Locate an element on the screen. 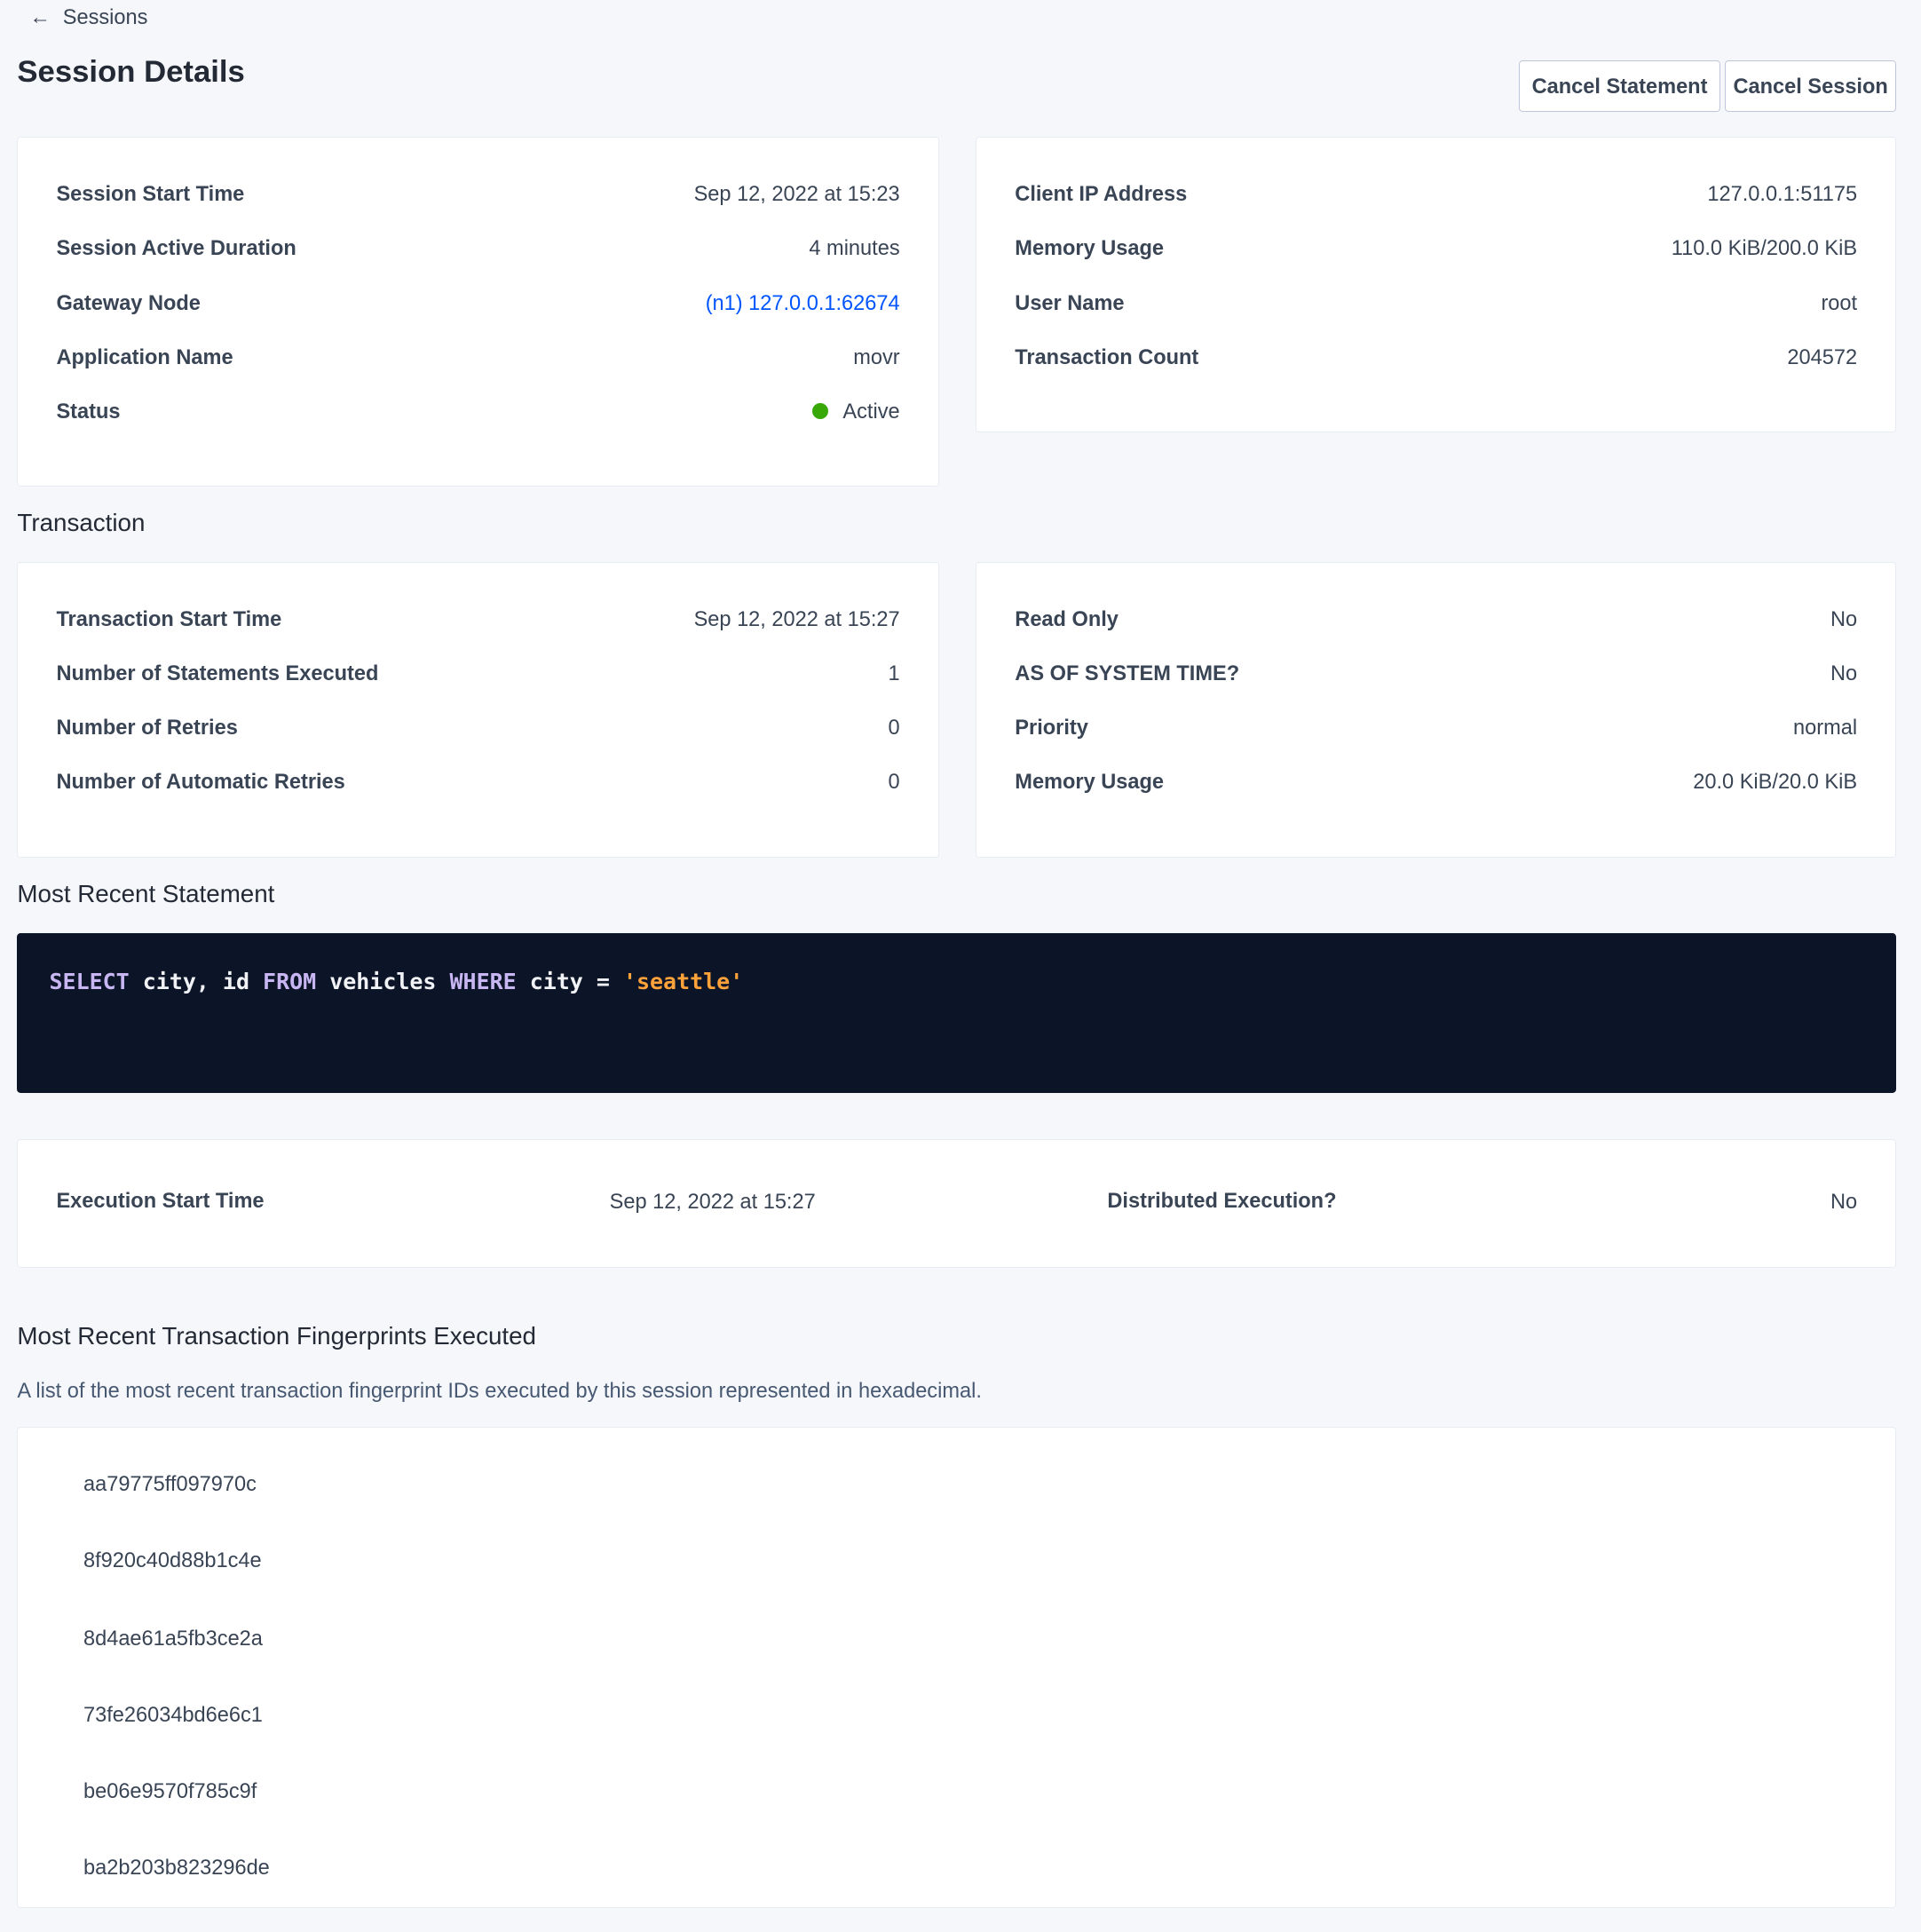 This screenshot has width=1921, height=1932. detail-row: Session Start Time Sep 12, 2022 at 15:23 is located at coordinates (477, 194).